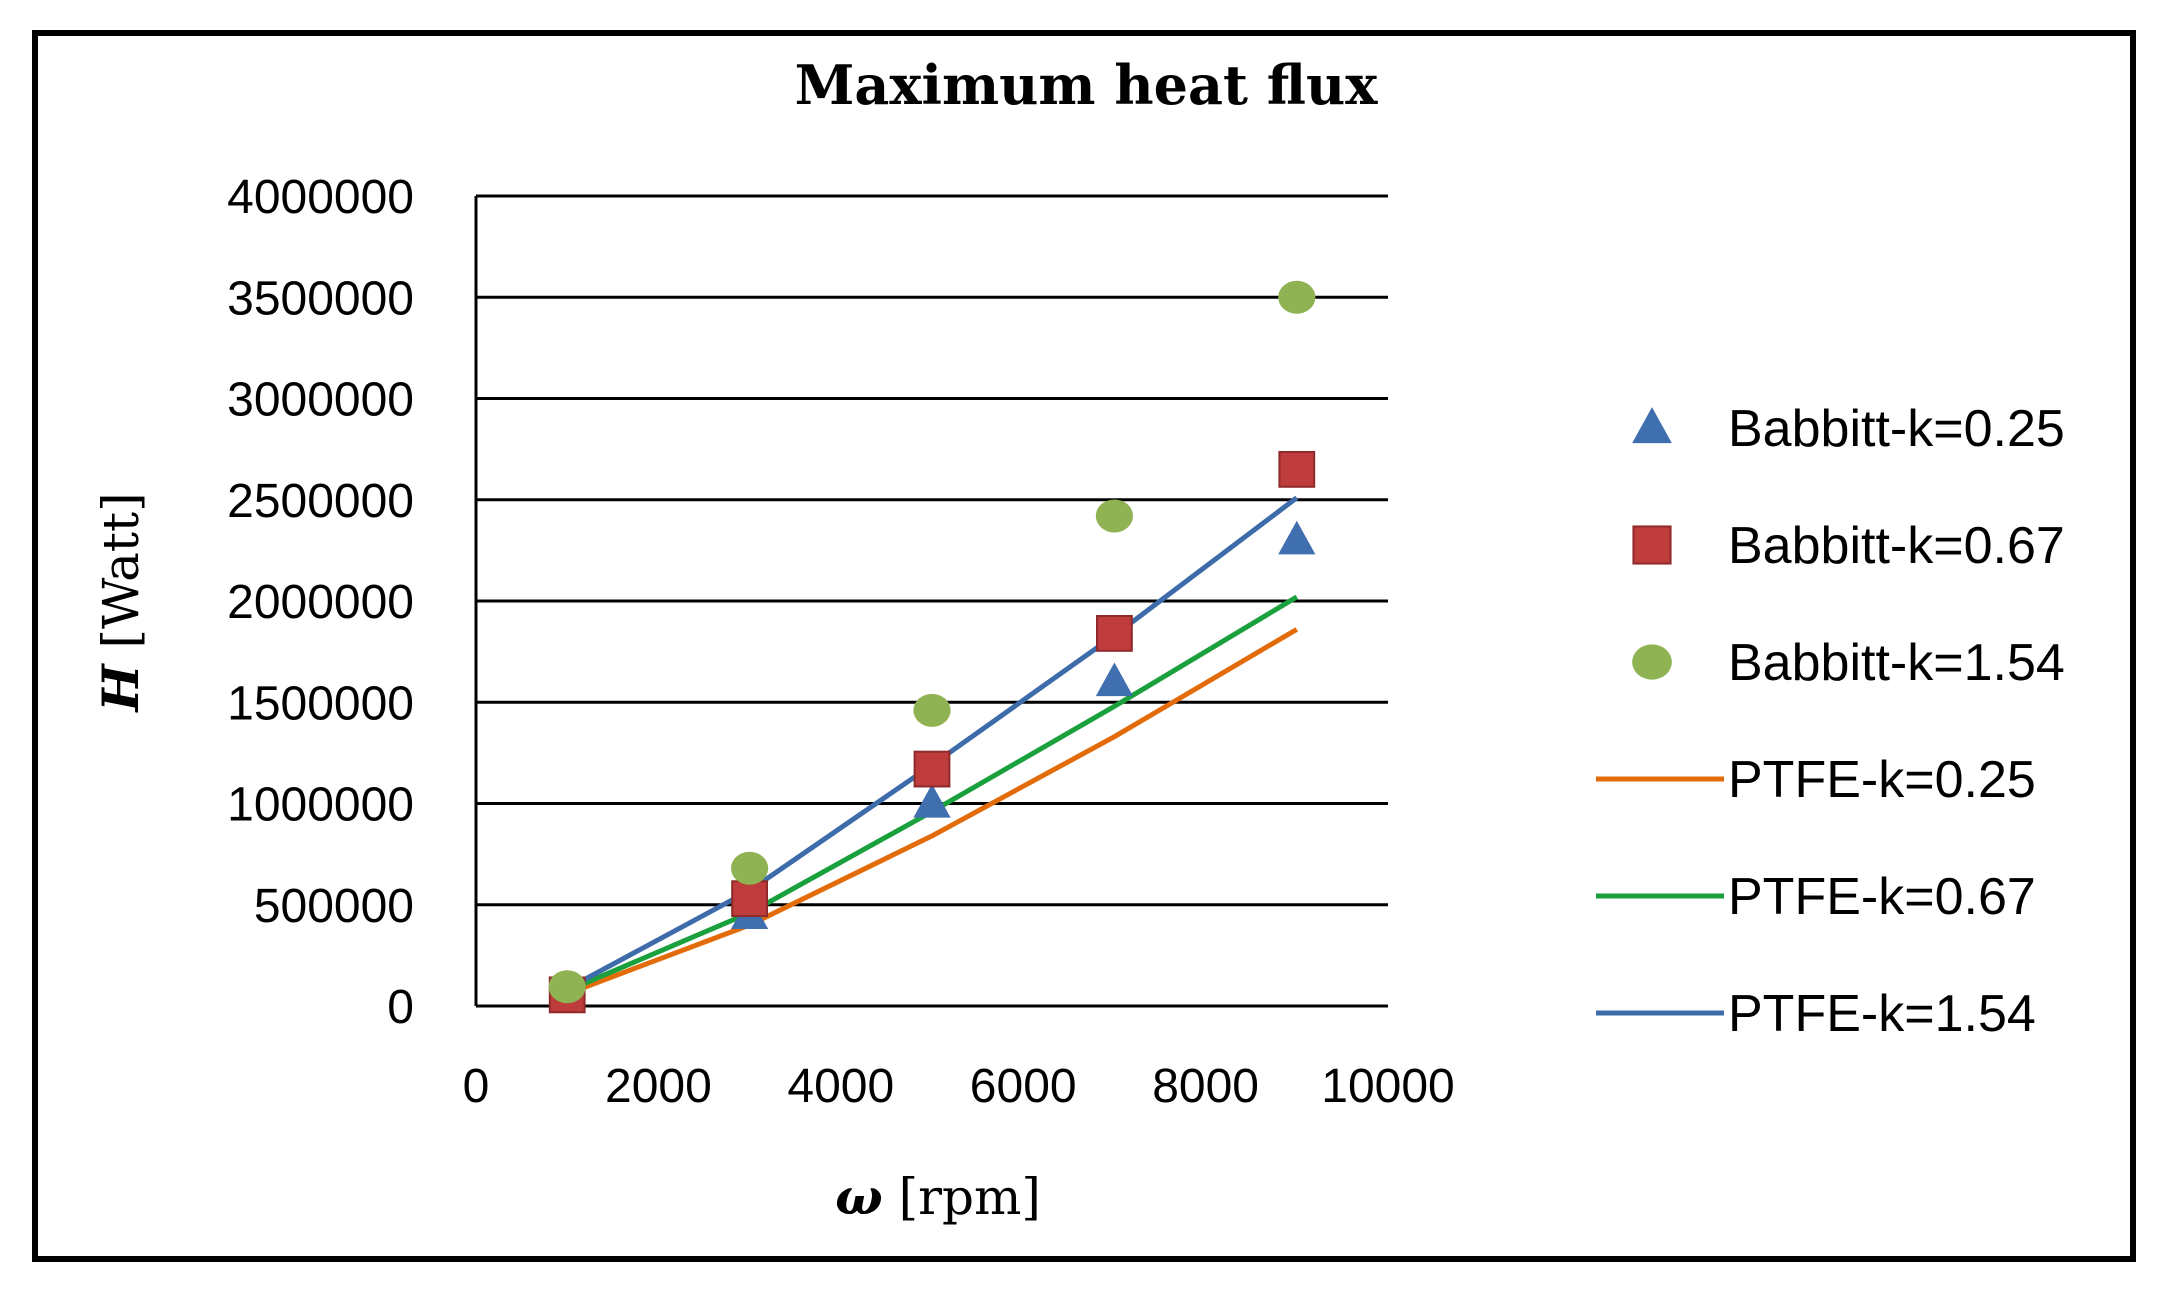 The width and height of the screenshot is (2168, 1304). What do you see at coordinates (1087, 85) in the screenshot?
I see `chart-title: Maximum heat flux` at bounding box center [1087, 85].